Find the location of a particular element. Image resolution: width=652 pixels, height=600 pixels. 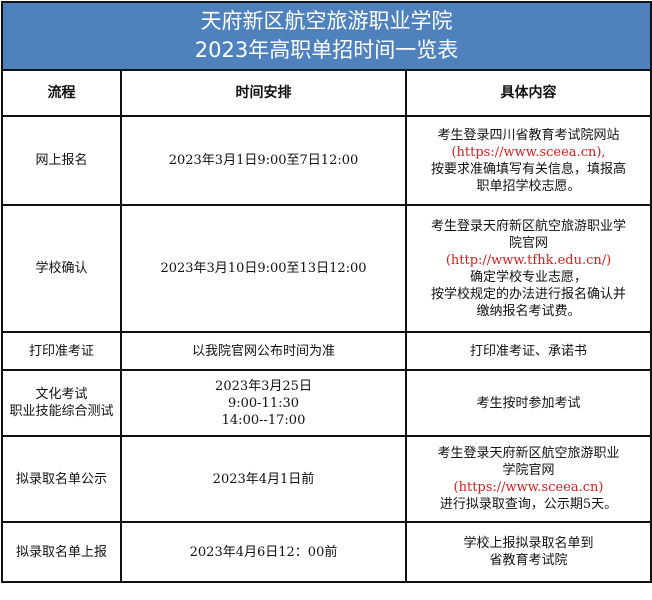

time-line: 2023年3月1日9:00至7日12:00 is located at coordinates (263, 160).